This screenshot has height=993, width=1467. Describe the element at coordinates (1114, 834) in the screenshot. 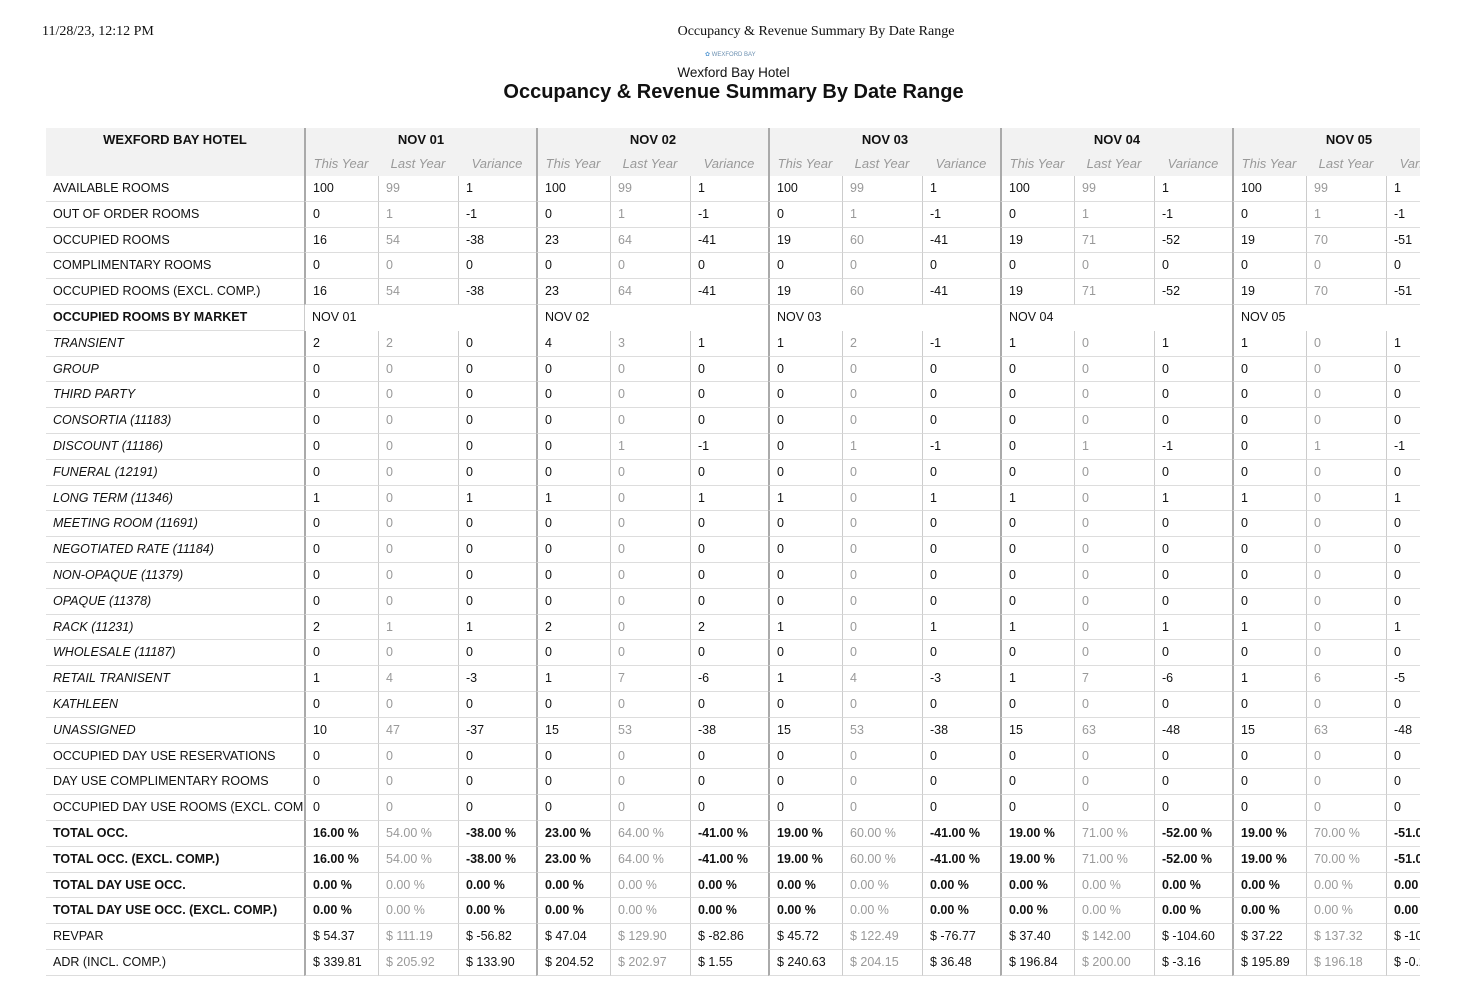

I see `cell: 71.00 %` at that location.